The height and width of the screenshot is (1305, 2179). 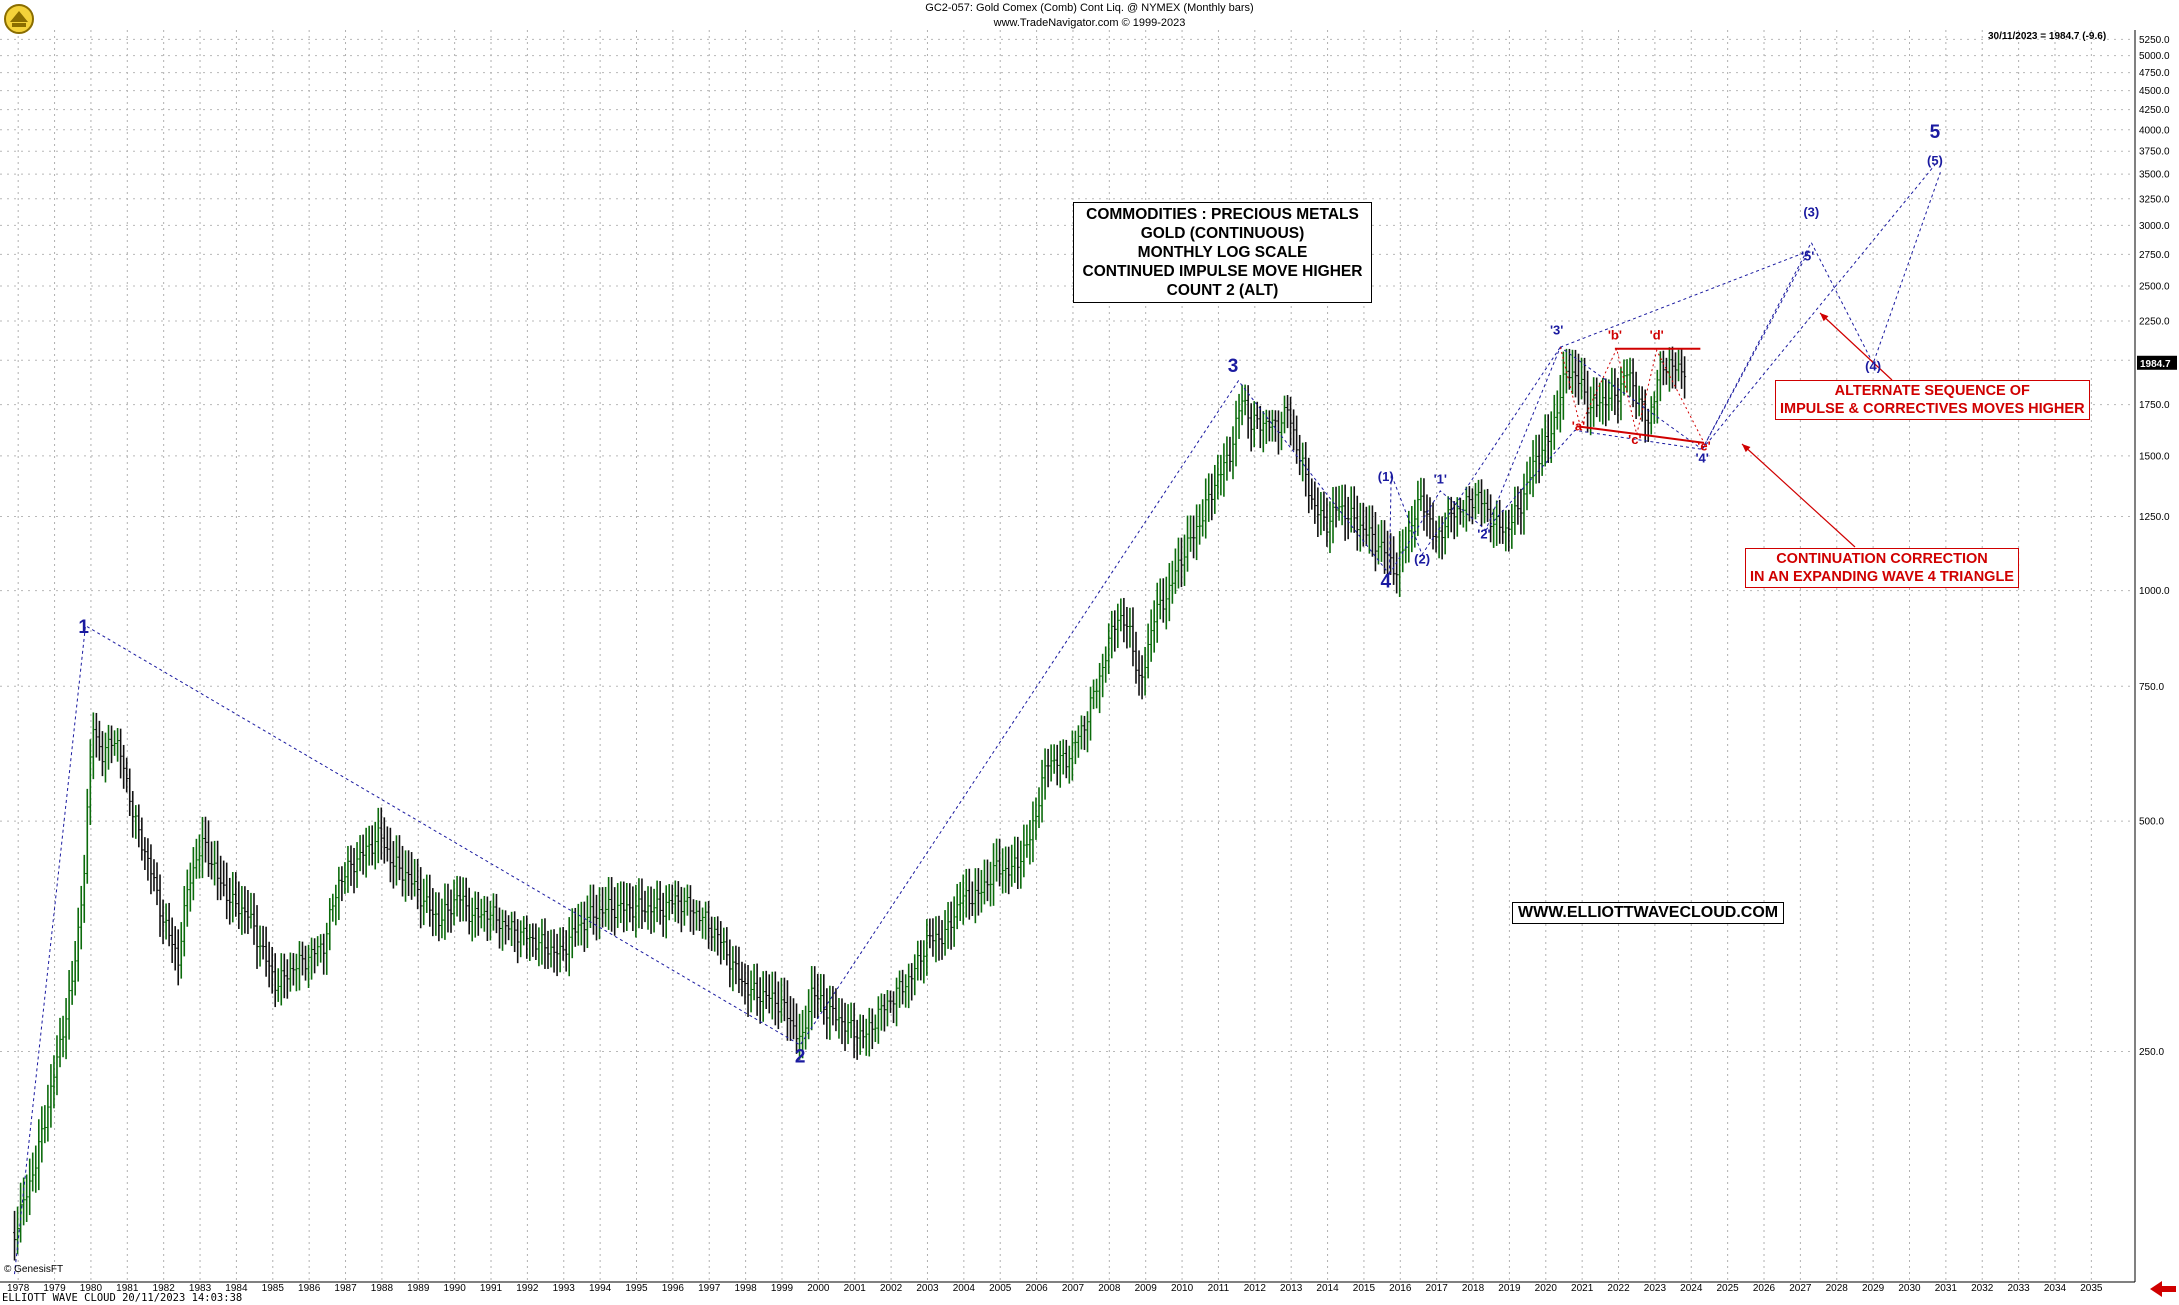 I want to click on x-tick-label: 1992, so click(x=527, y=1288).